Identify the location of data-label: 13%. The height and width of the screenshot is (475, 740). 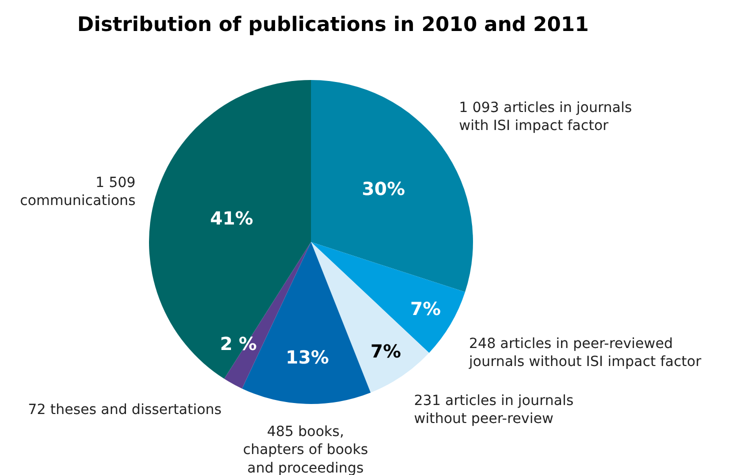
(307, 357).